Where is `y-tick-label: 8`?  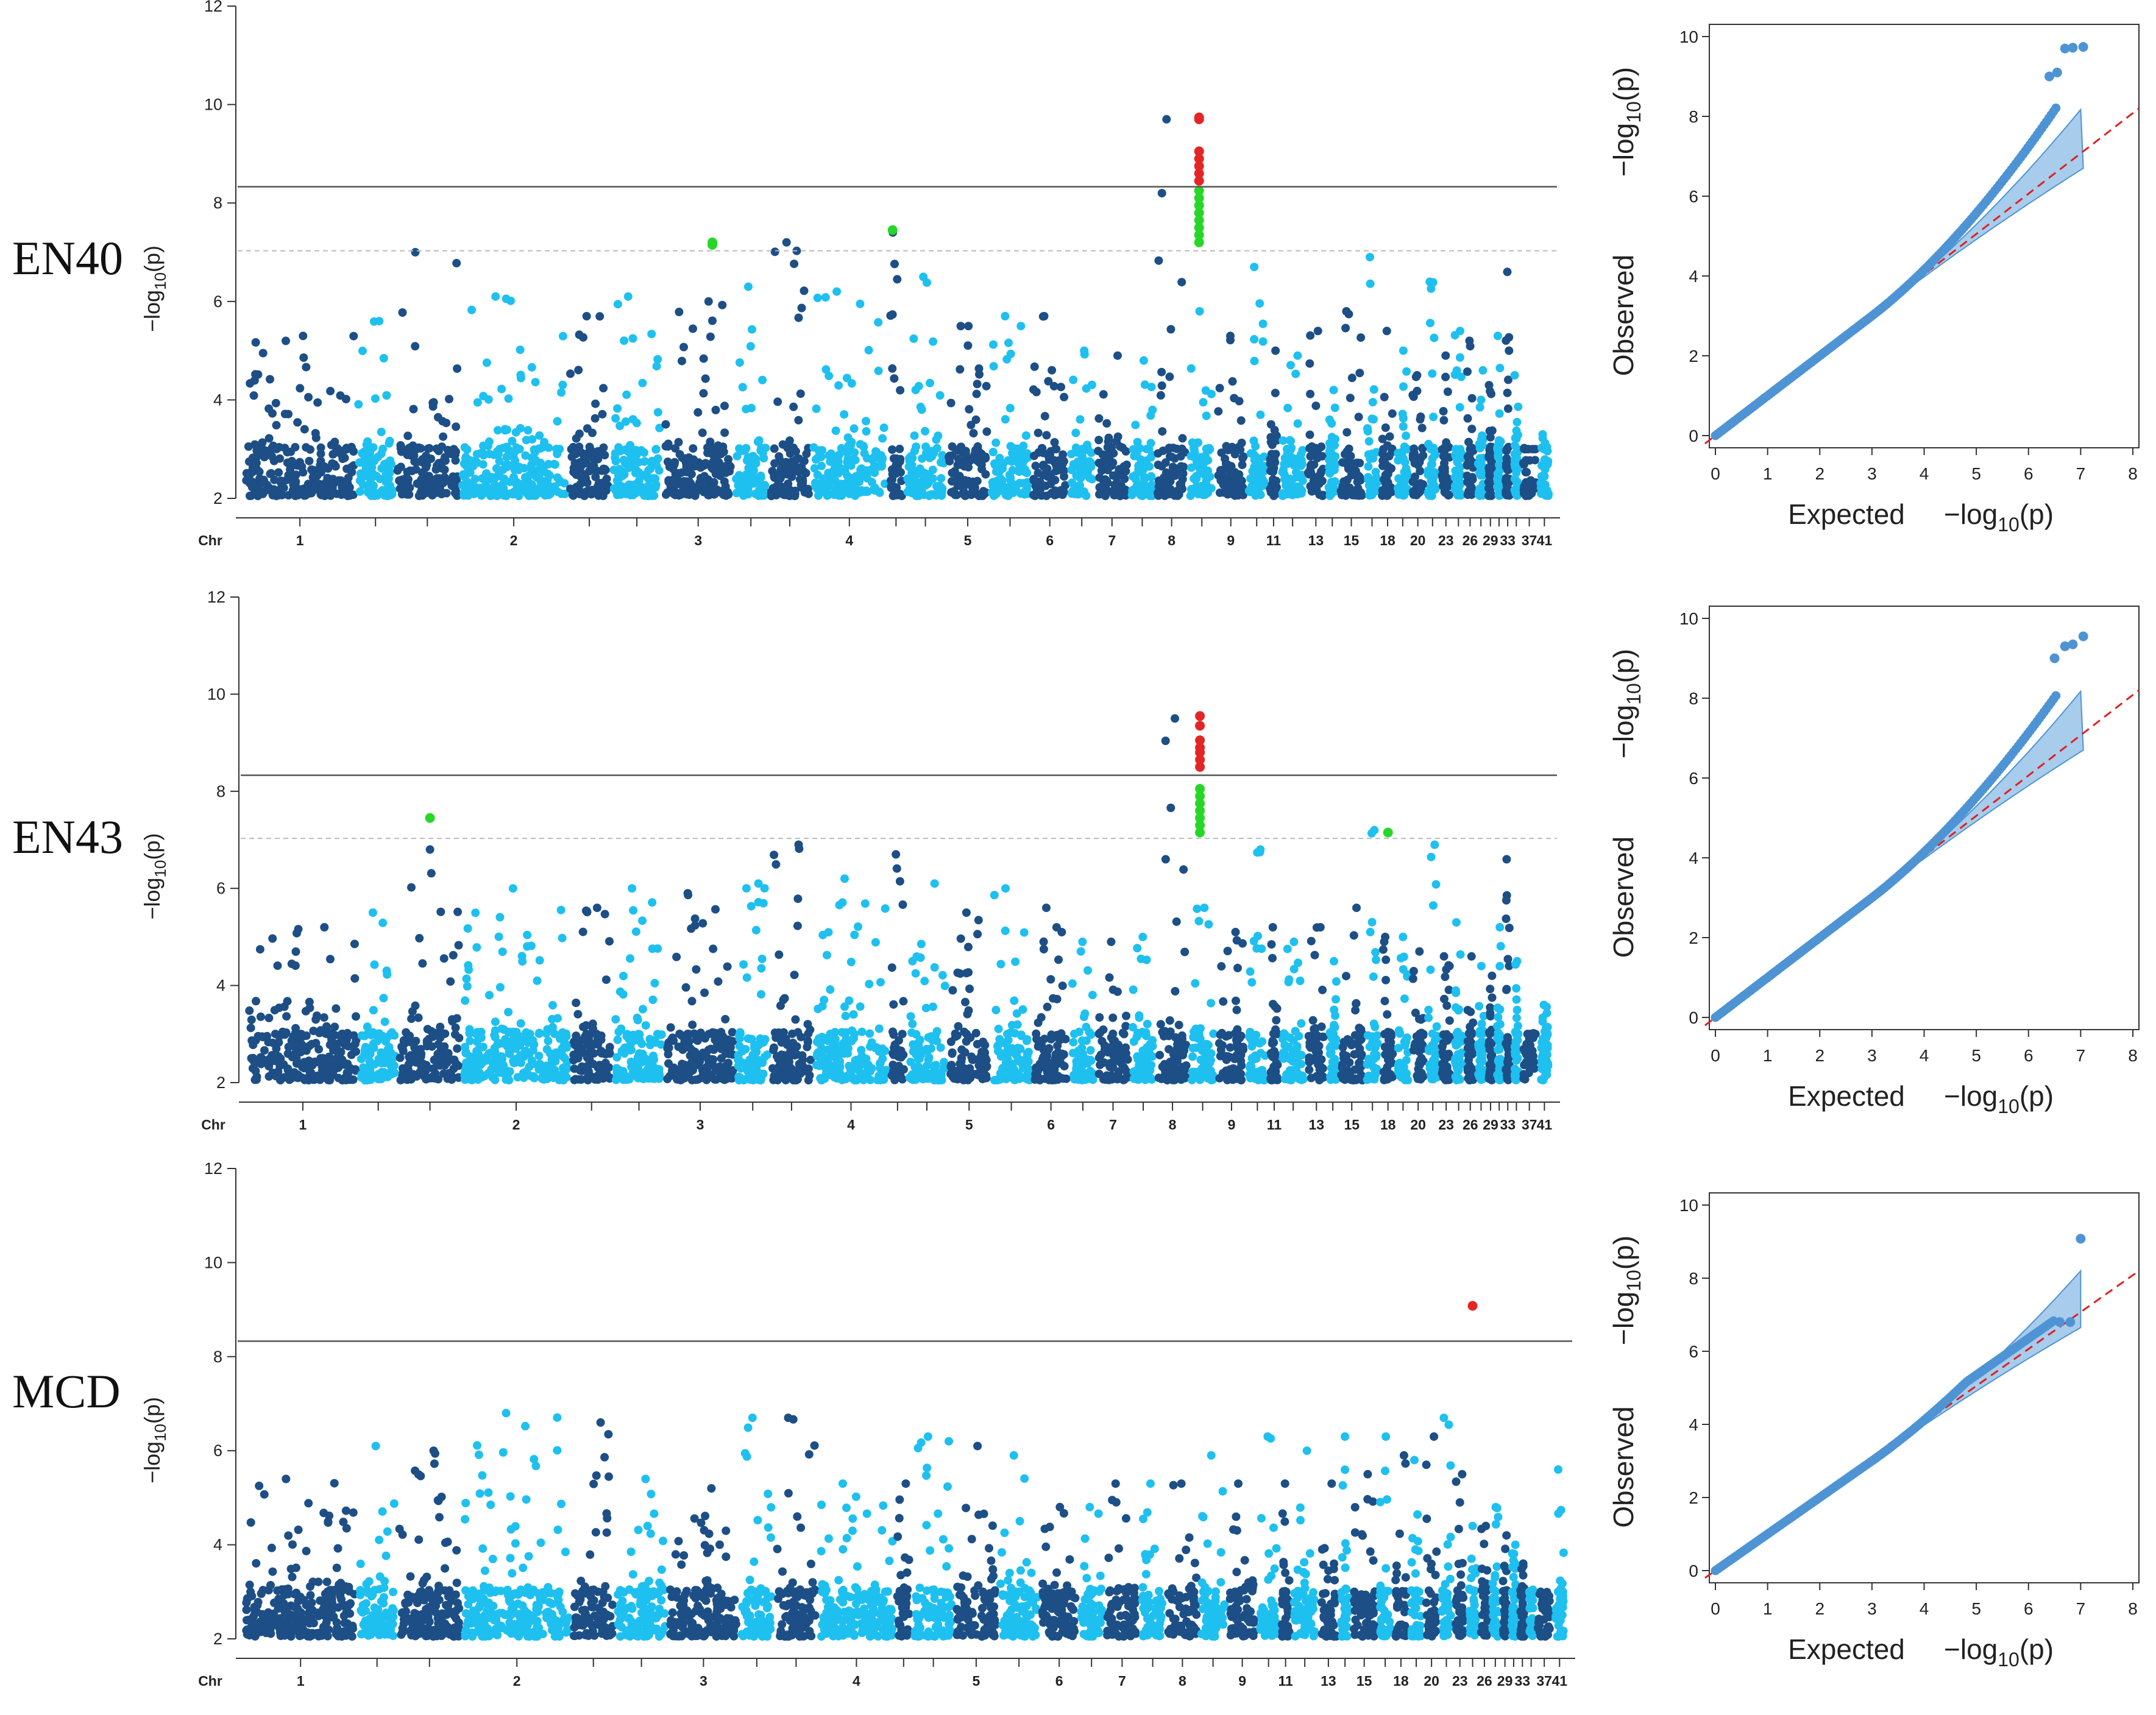 y-tick-label: 8 is located at coordinates (217, 203).